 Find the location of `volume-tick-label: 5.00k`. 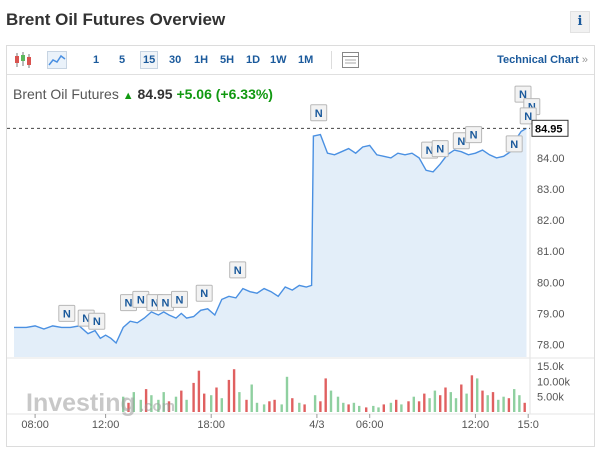

volume-tick-label: 5.00k is located at coordinates (550, 398).